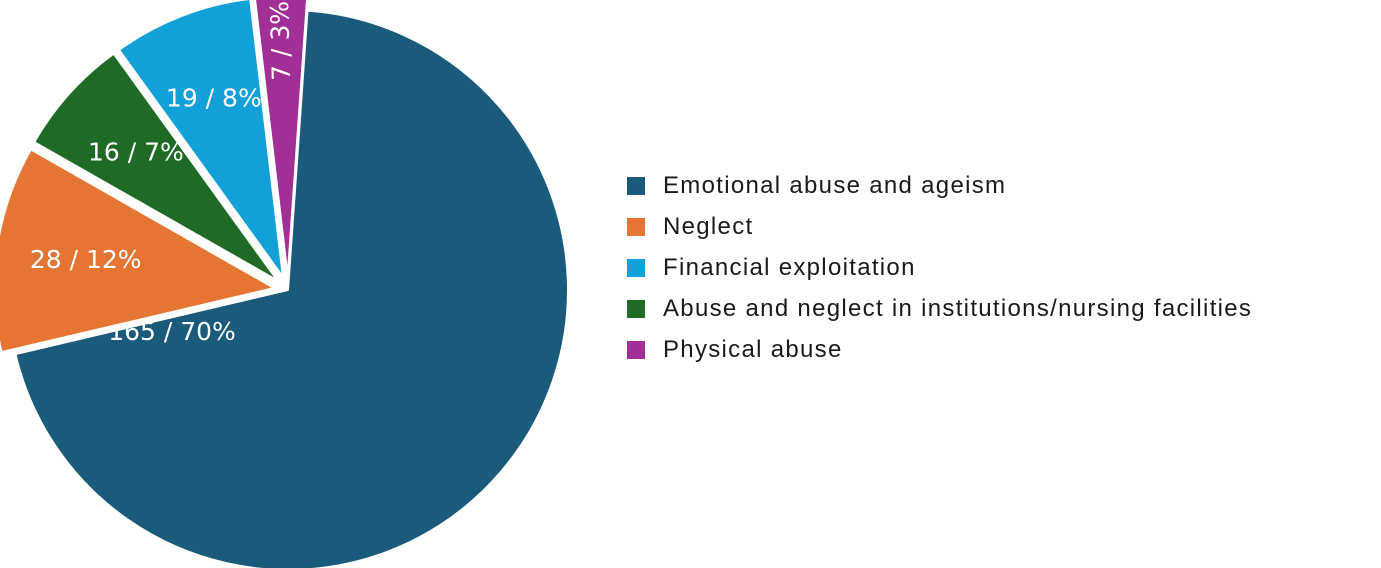 The height and width of the screenshot is (568, 1381). I want to click on slice-label-2: 16 / 7%, so click(136, 151).